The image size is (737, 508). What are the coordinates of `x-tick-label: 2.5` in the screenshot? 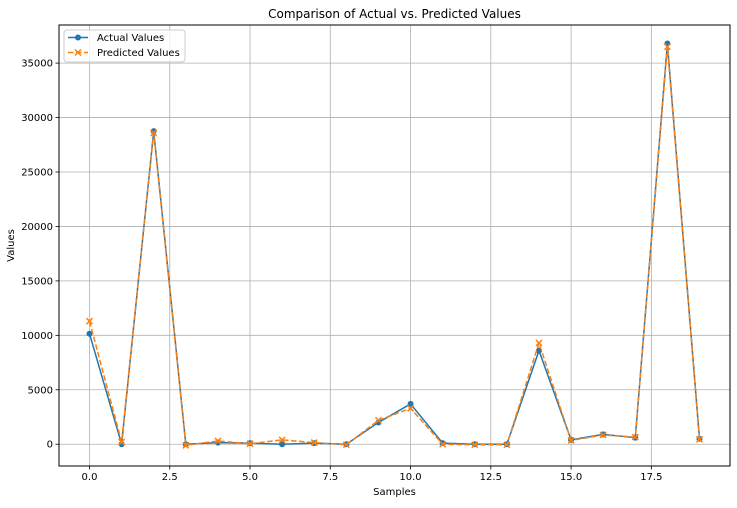 It's located at (170, 477).